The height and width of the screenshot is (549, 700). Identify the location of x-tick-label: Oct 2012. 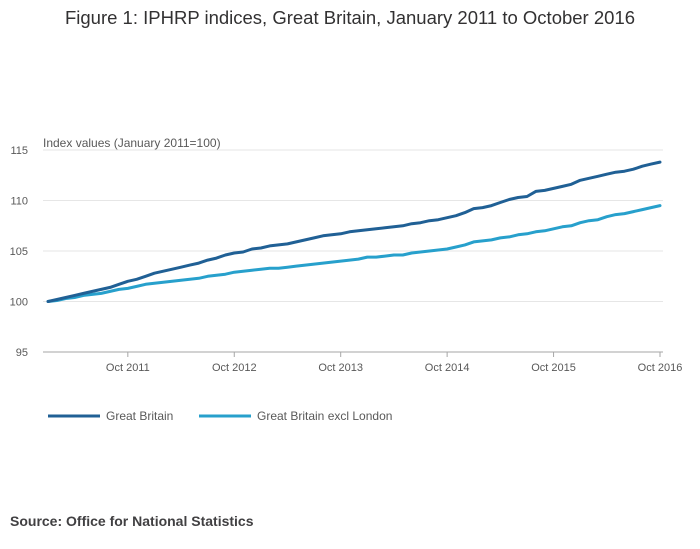
(234, 368).